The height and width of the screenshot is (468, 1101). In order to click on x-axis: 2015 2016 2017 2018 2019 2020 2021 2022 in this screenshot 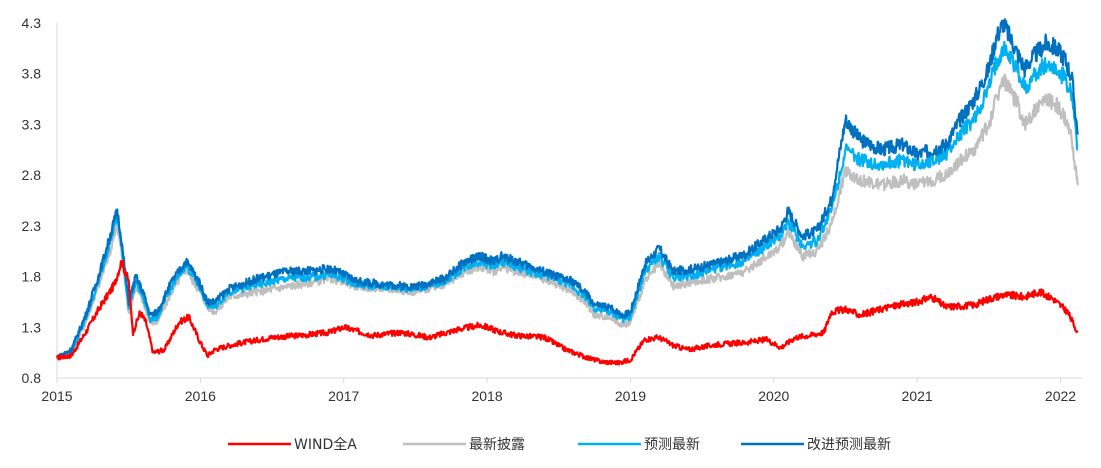, I will do `click(561, 390)`.